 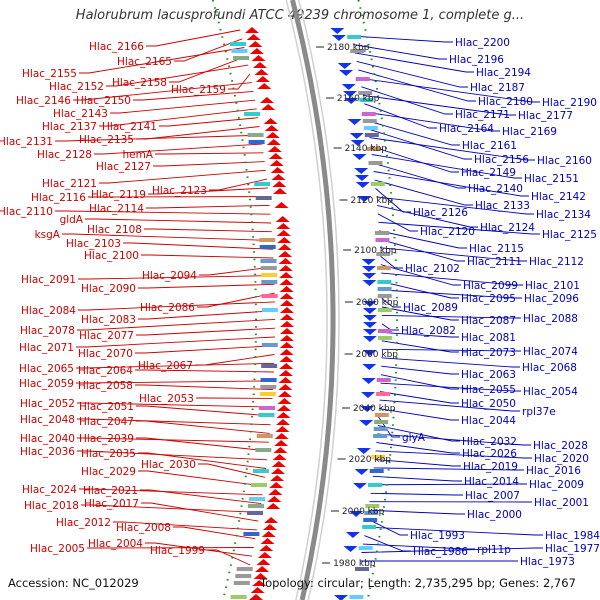 I want to click on left-gene-label: Hlac_2012, so click(x=83, y=523).